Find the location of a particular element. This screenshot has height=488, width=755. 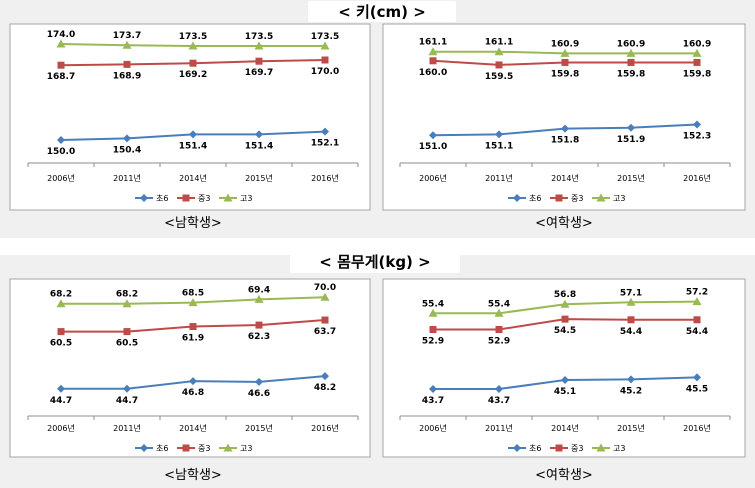

legend-label: 고3 is located at coordinates (246, 198).